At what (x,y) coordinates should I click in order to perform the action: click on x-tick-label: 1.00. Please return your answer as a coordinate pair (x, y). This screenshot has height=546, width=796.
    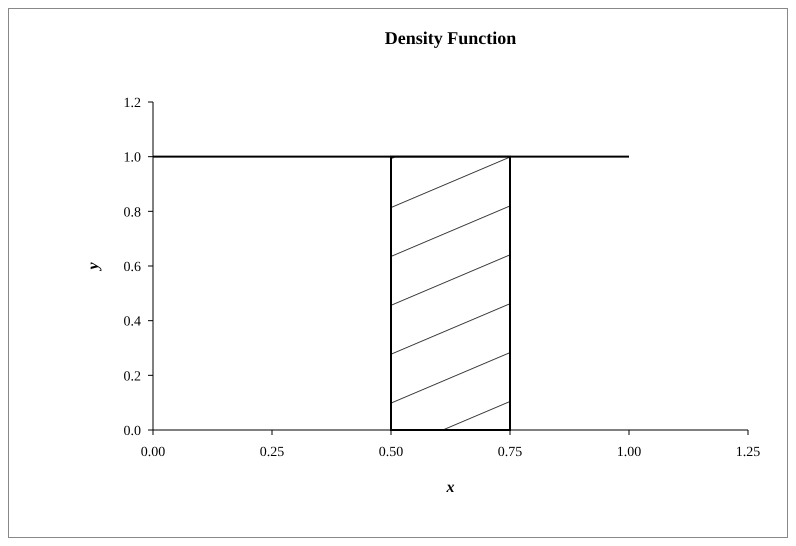
    Looking at the image, I should click on (629, 452).